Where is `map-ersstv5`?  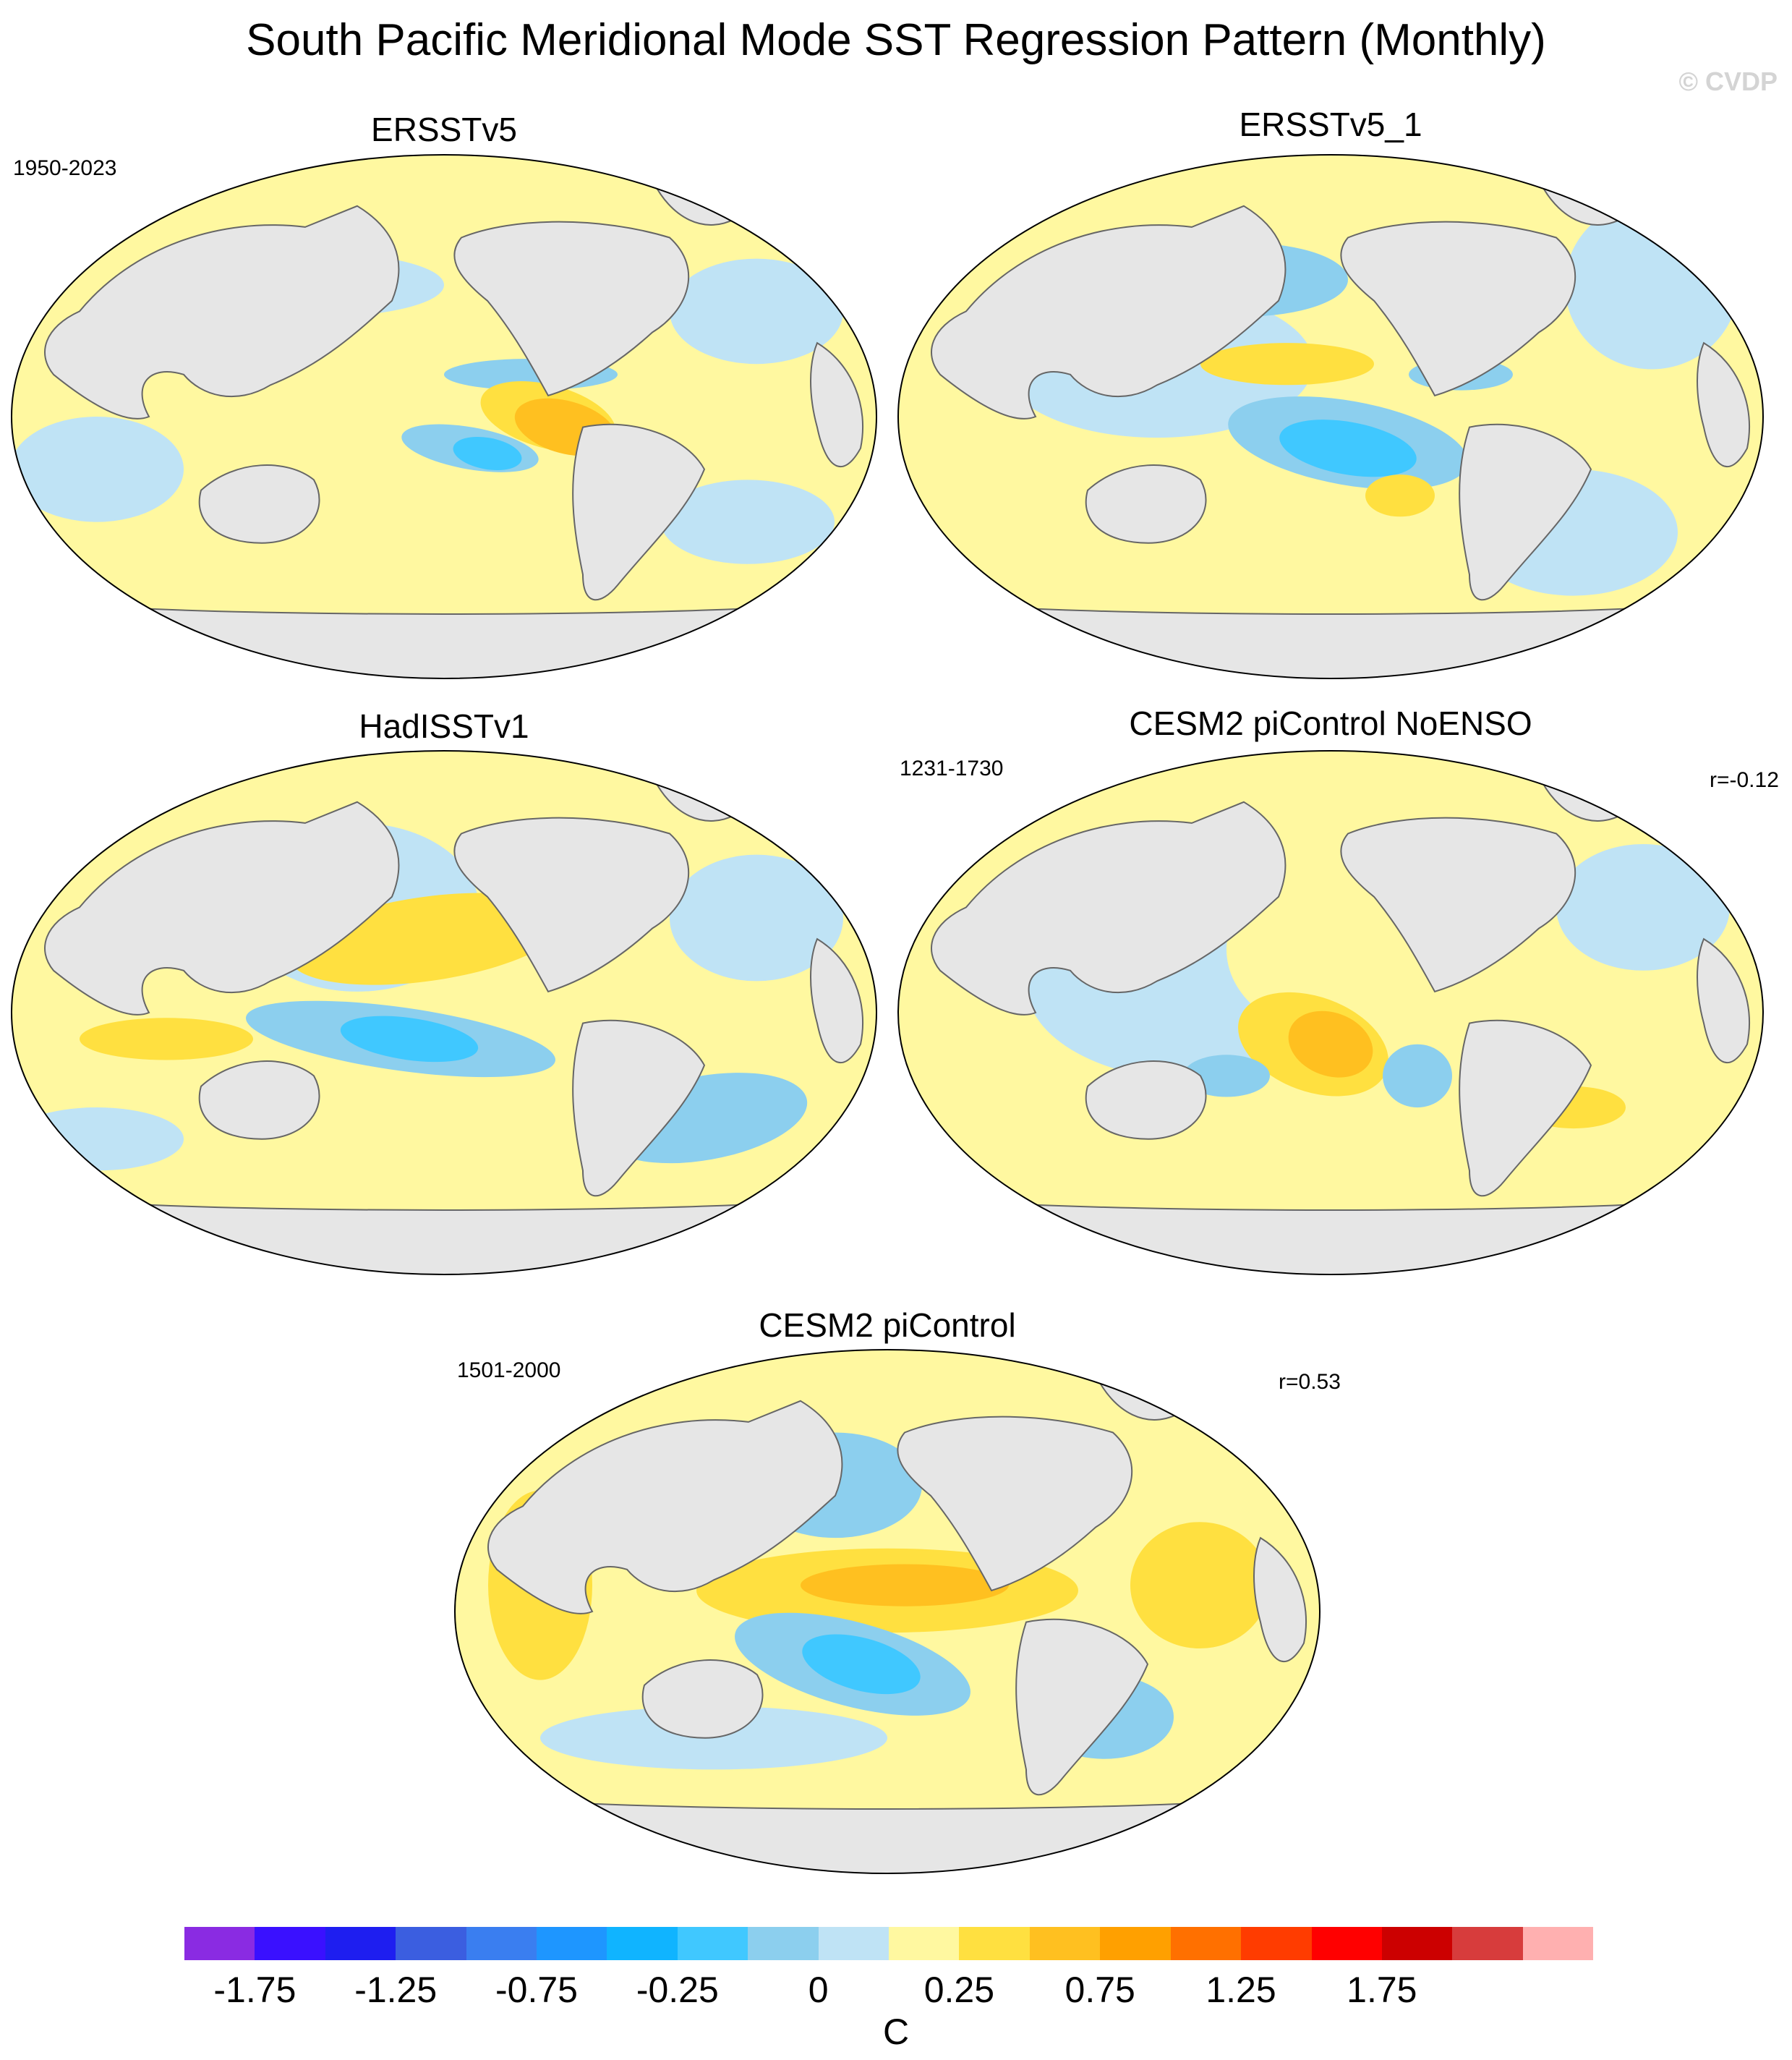 map-ersstv5 is located at coordinates (444, 416).